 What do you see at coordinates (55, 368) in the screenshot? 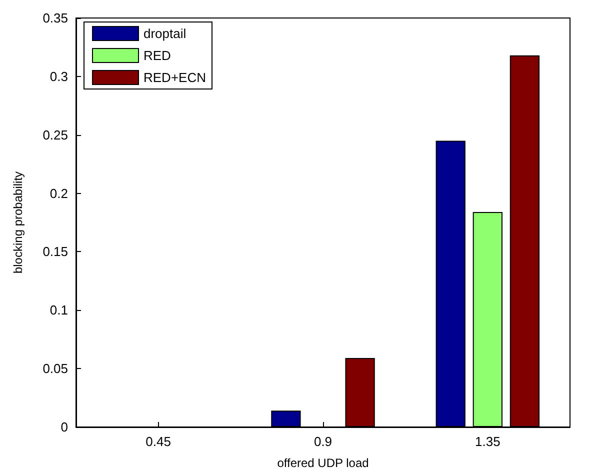
I see `y-tick-label: 0.05` at bounding box center [55, 368].